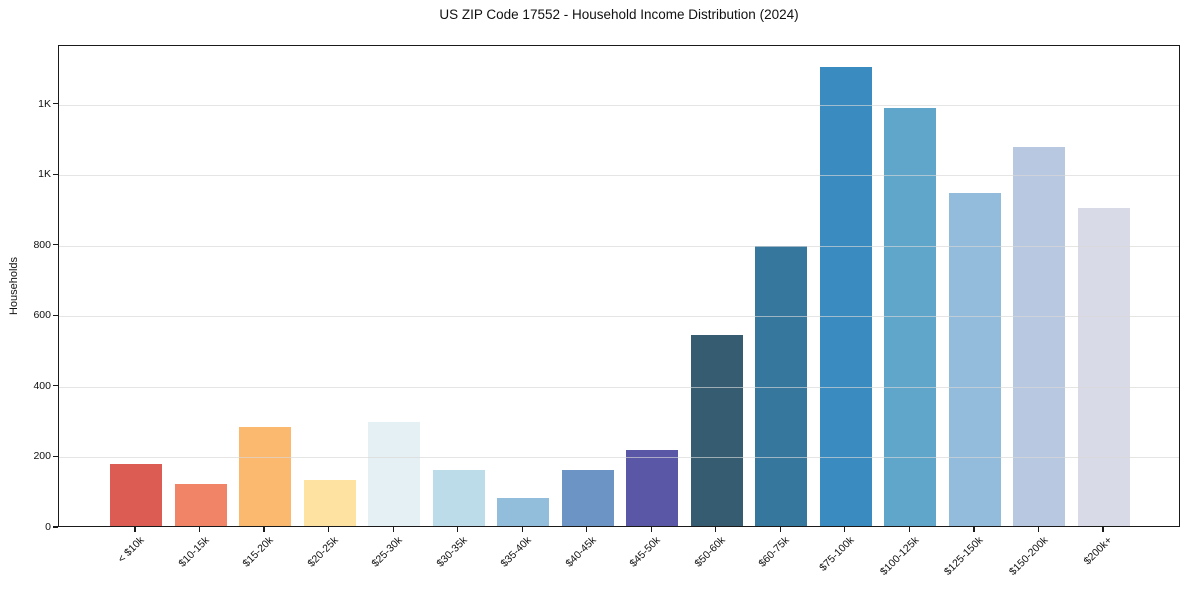 The width and height of the screenshot is (1189, 590). Describe the element at coordinates (652, 488) in the screenshot. I see `bar-$45-50k` at that location.